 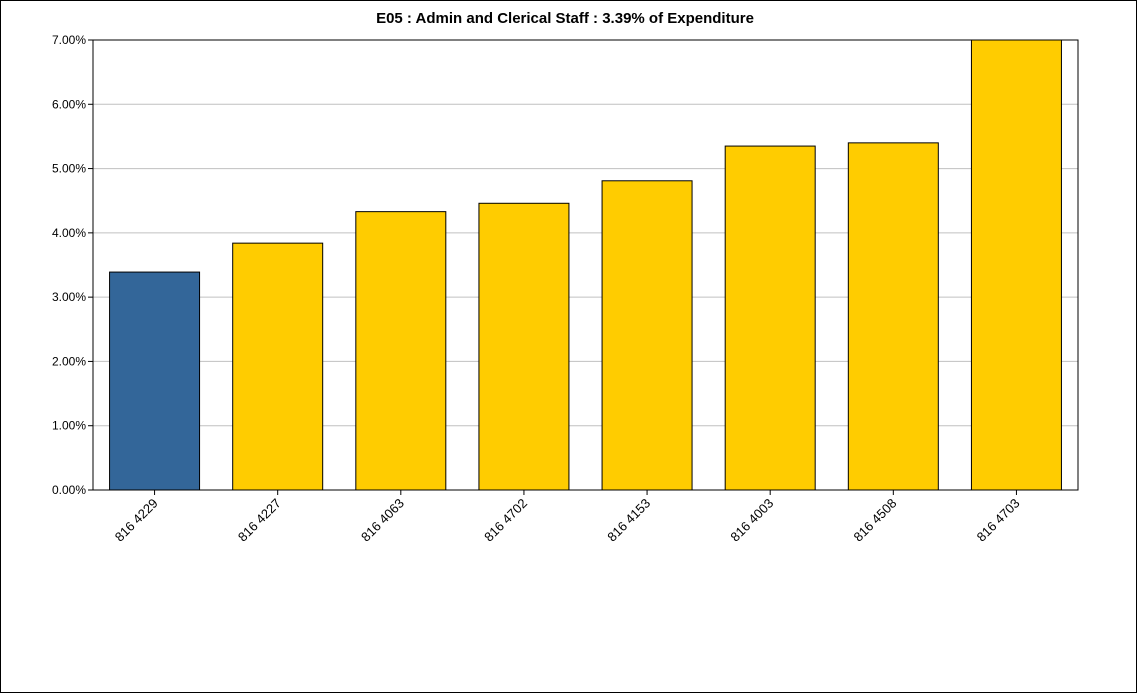 I want to click on x-tick-label: 816 4508, so click(x=874, y=520).